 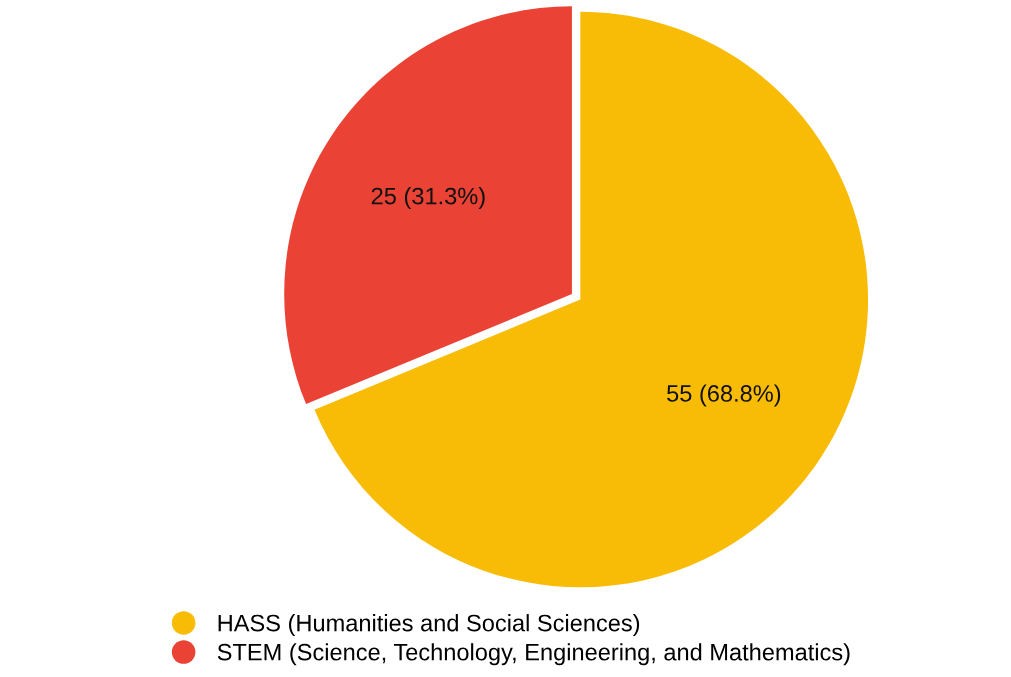 I want to click on legend-label: STEM (Science, Technology, Engineering, and Mathematics), so click(x=533, y=654).